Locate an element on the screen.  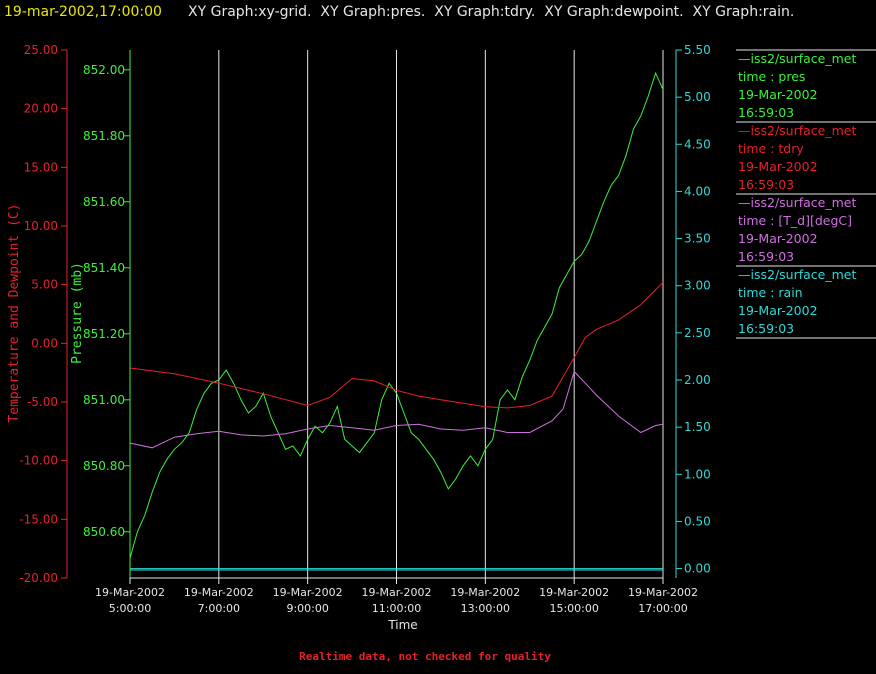
pres-tick-label: 850.60 is located at coordinates (104, 532).